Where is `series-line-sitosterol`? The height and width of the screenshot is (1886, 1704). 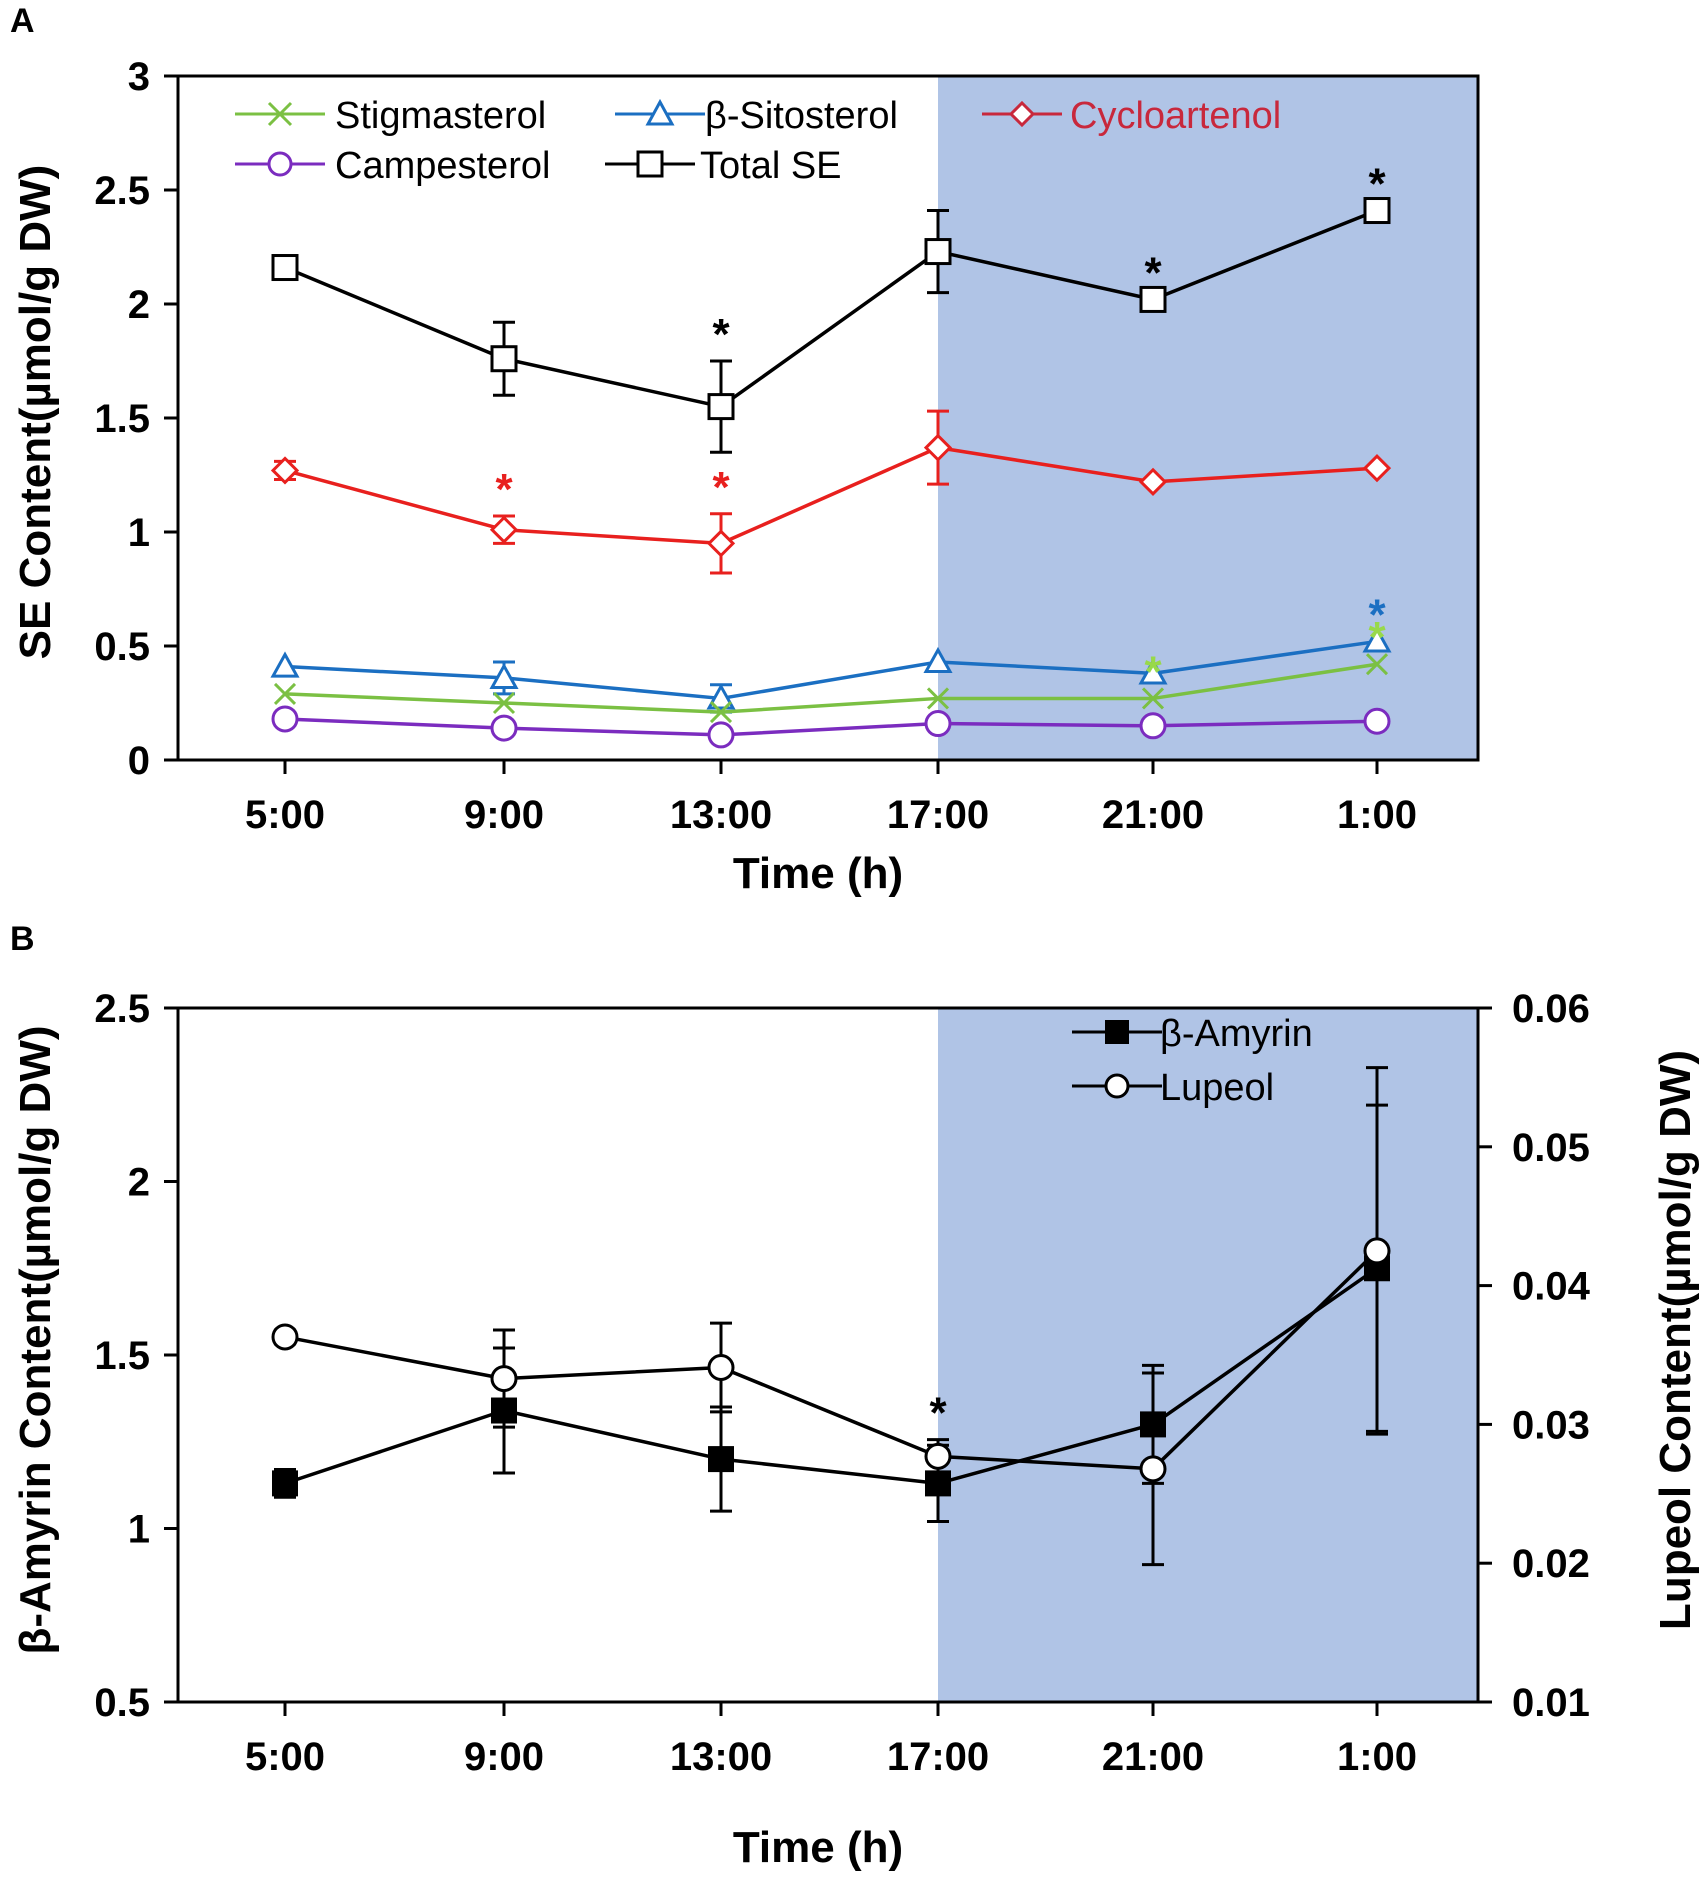 series-line-sitosterol is located at coordinates (831, 670).